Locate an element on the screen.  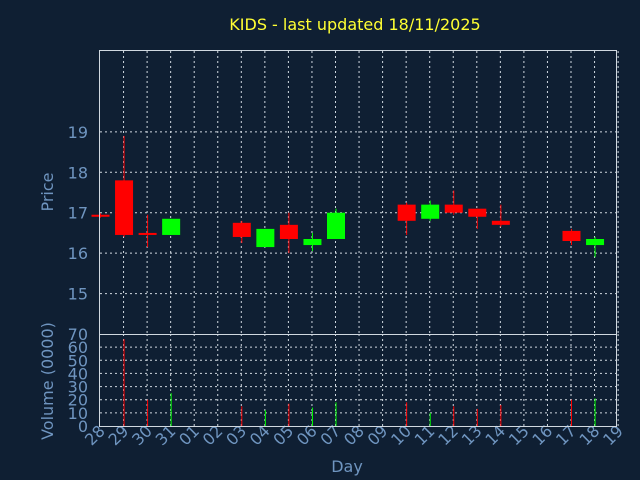
volume-y-tick-label: 60 is located at coordinates (78, 347).